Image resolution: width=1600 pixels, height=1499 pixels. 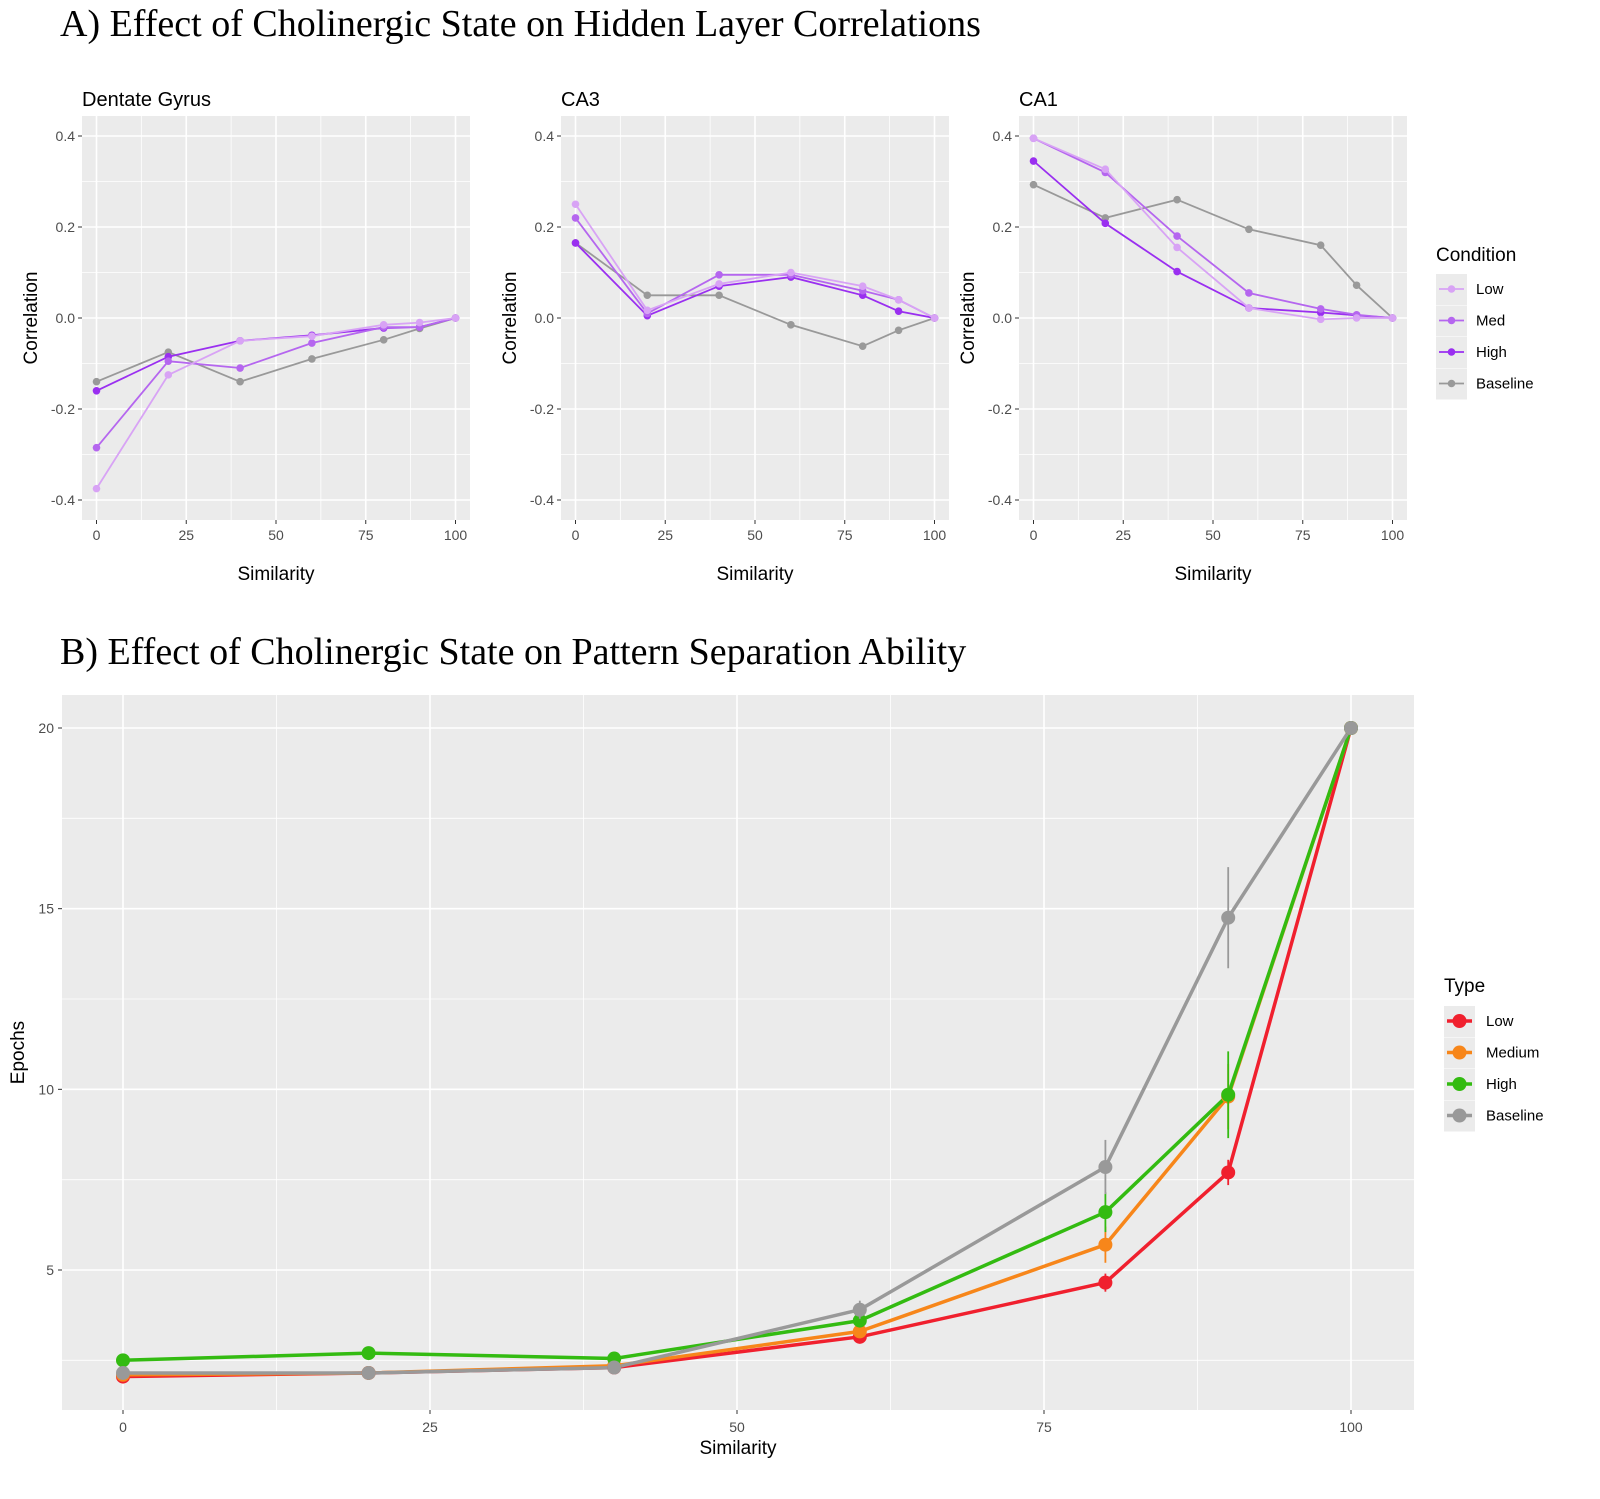 What do you see at coordinates (46, 728) in the screenshot?
I see `y-tick-label: 20` at bounding box center [46, 728].